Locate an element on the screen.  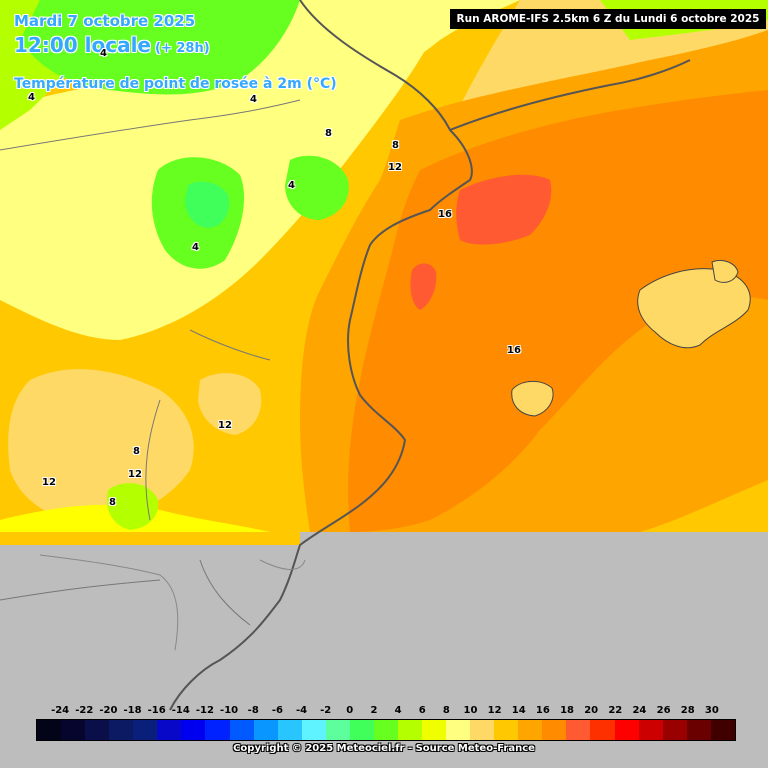
legend-tick: 30 is located at coordinates (711, 710).